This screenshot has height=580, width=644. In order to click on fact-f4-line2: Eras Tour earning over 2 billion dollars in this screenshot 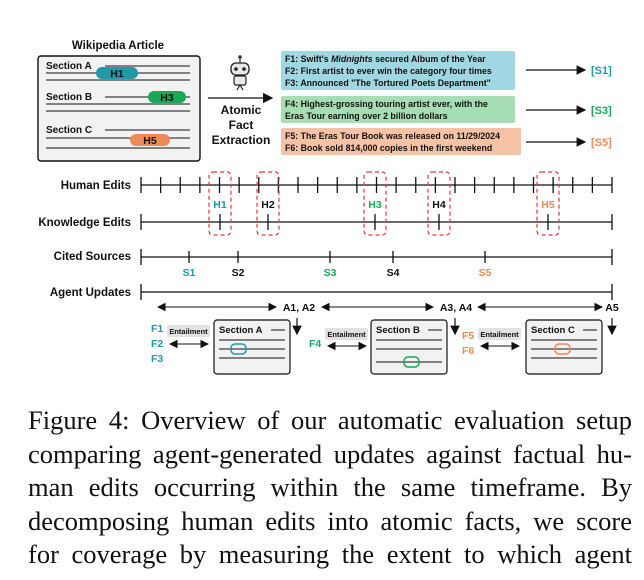, I will do `click(366, 116)`.